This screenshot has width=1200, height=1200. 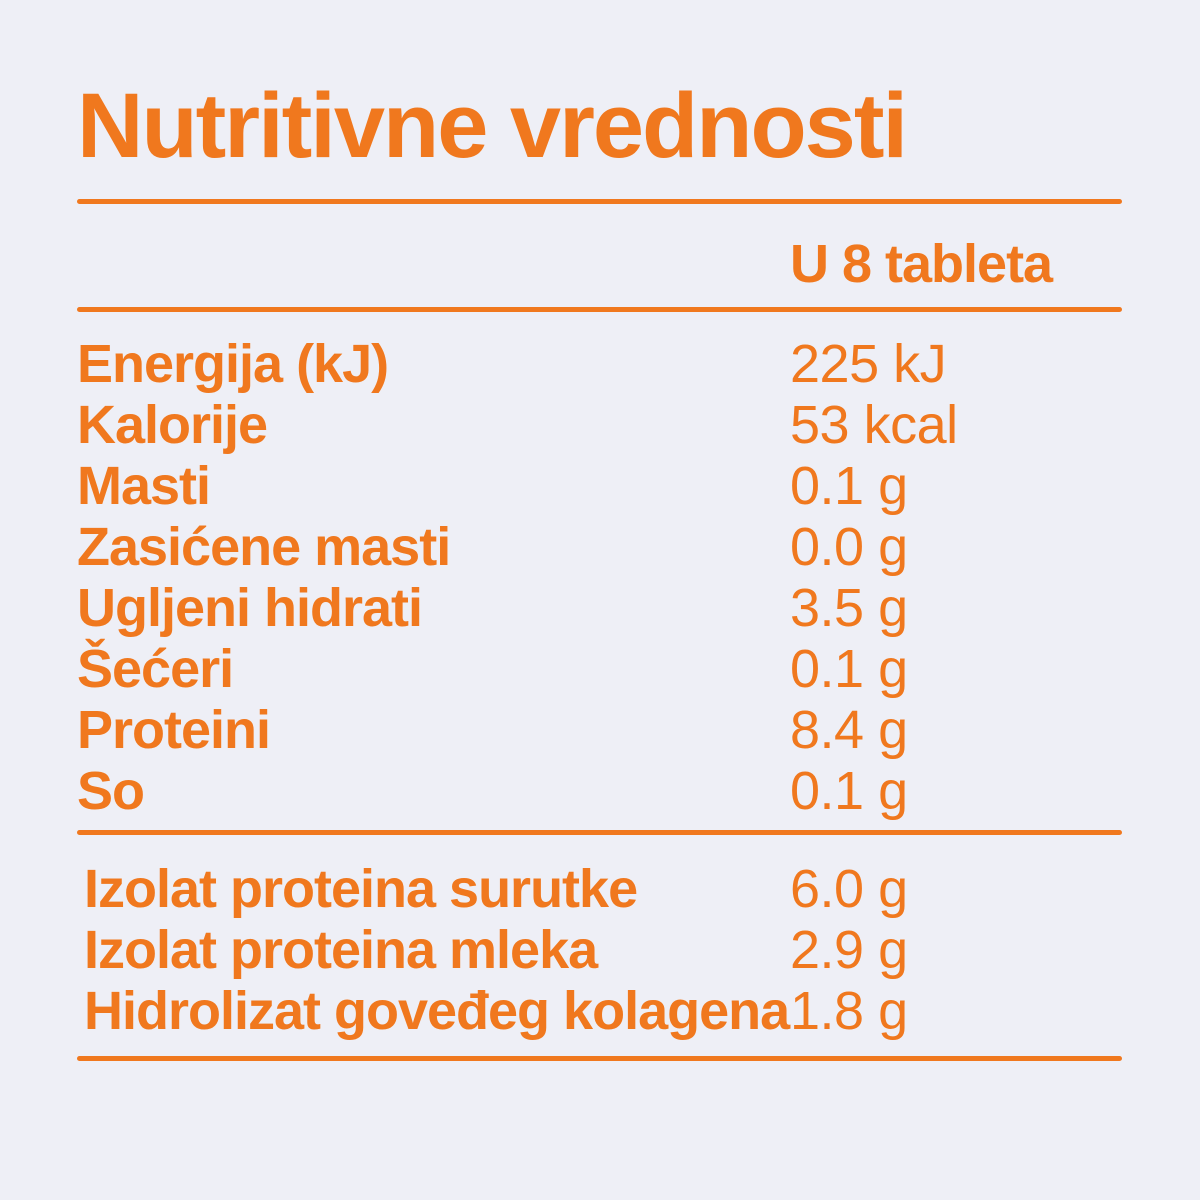 I want to click on nutrient-label: Energija (kJ), so click(x=233, y=364).